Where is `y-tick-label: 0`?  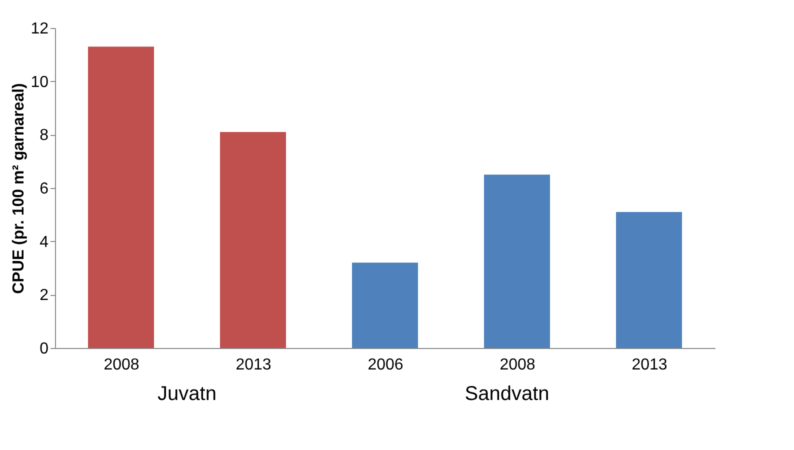 y-tick-label: 0 is located at coordinates (44, 349).